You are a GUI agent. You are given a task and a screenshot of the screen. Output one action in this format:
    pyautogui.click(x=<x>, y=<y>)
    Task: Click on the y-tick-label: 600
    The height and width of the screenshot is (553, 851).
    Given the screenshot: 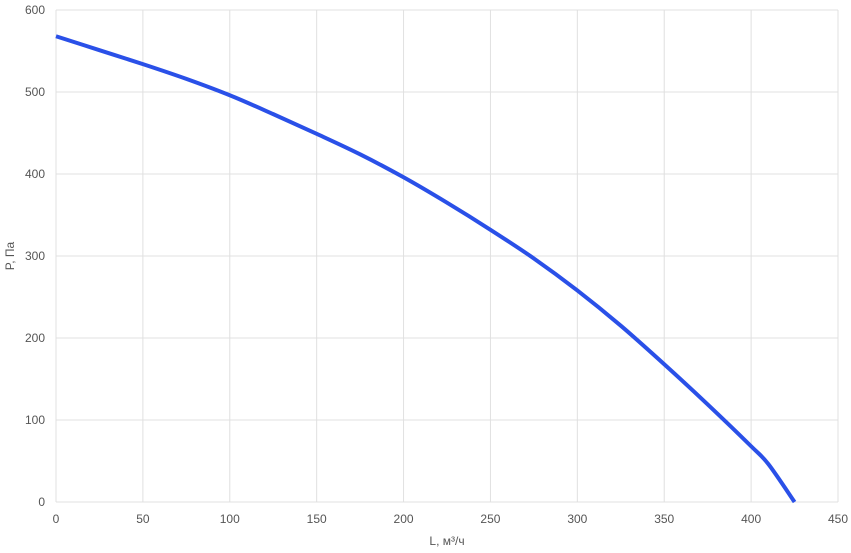 What is the action you would take?
    pyautogui.click(x=35, y=10)
    